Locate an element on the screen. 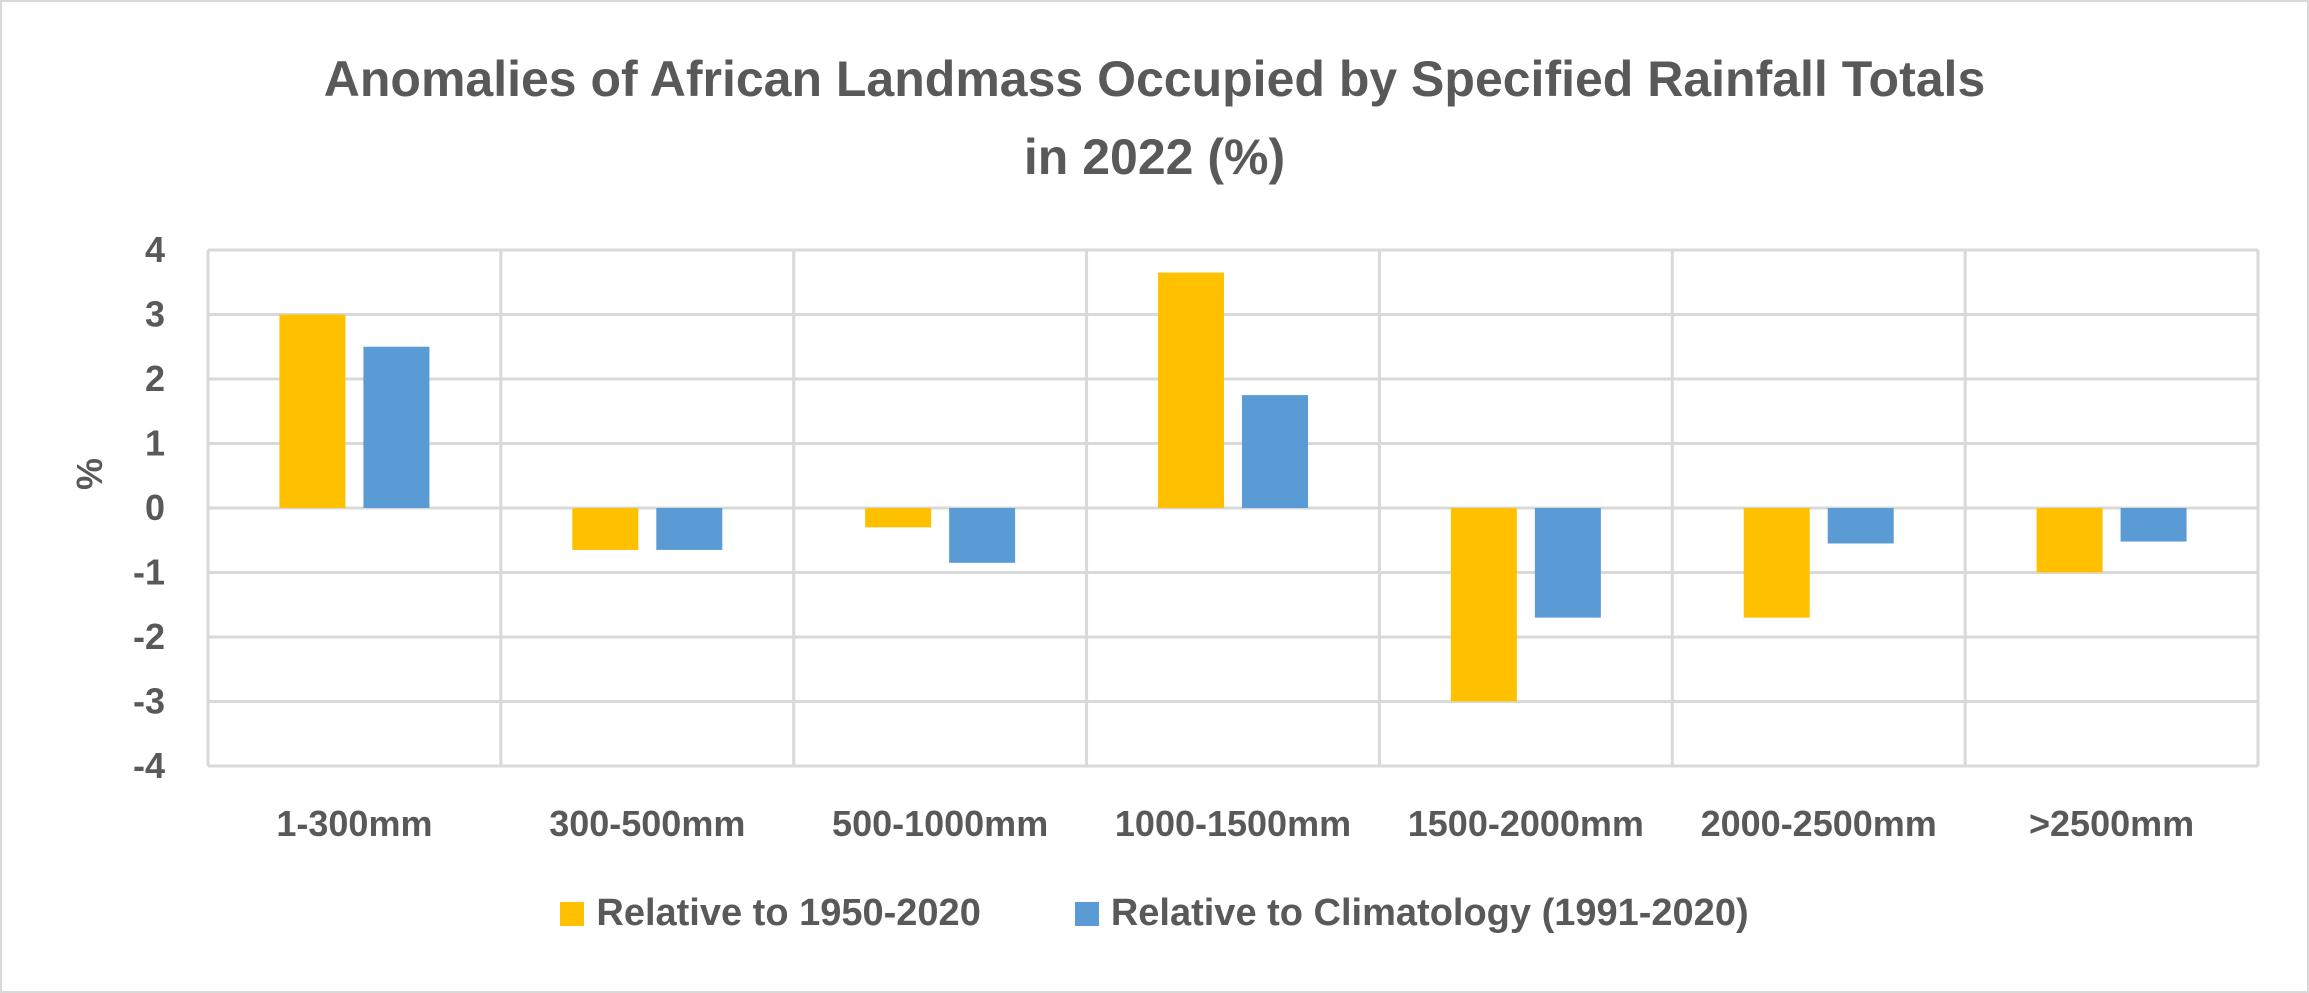  y-tick-label-8: -4 is located at coordinates (149, 765).